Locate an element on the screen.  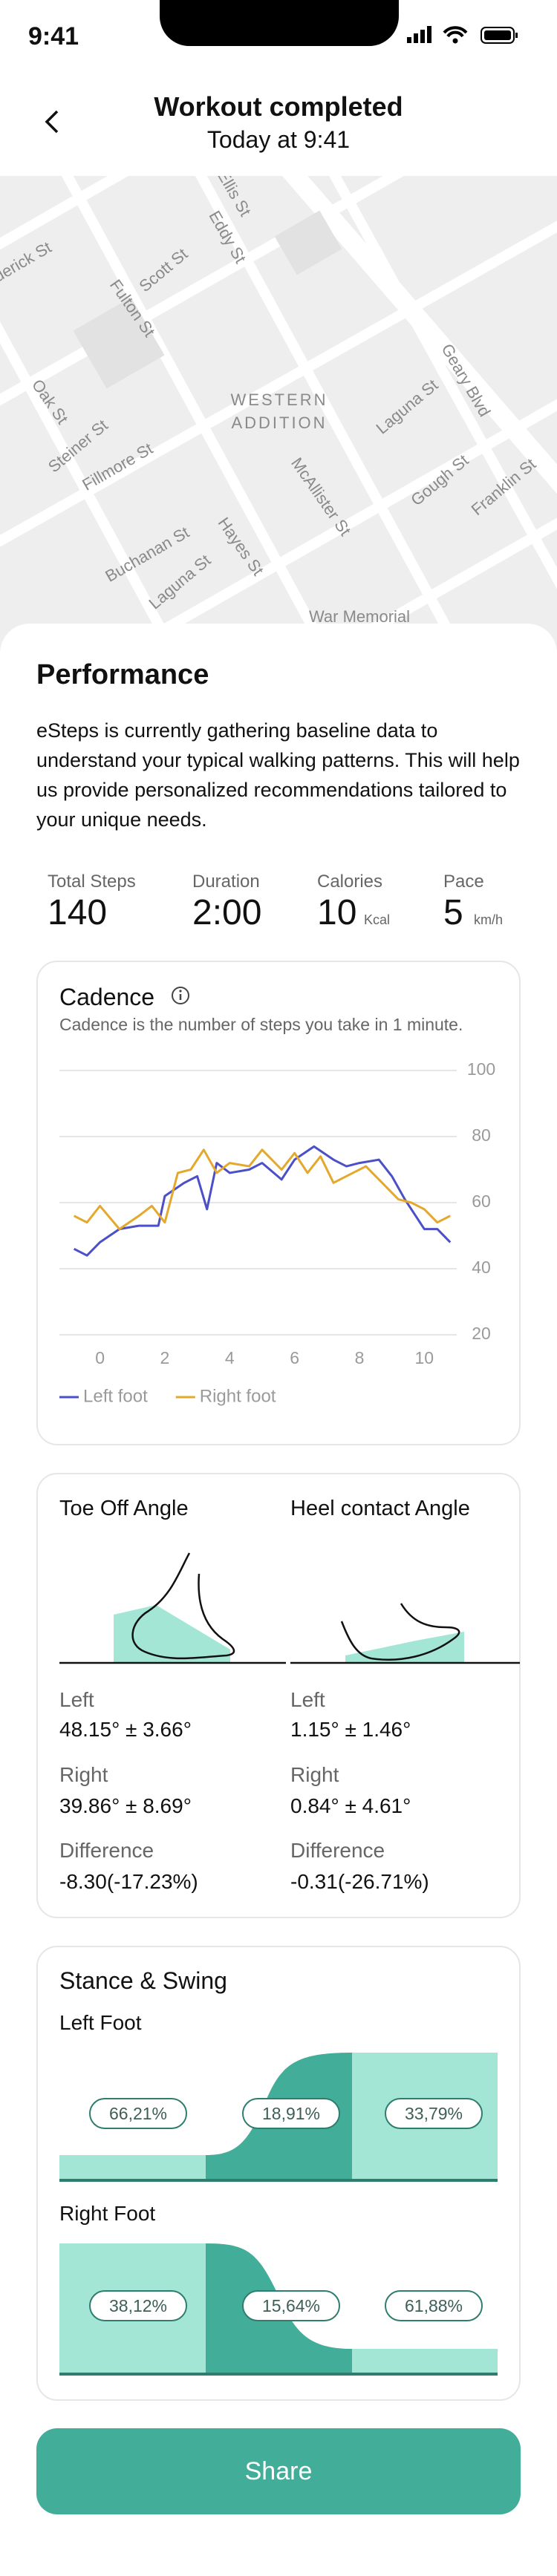
x-tick-label: 8 is located at coordinates (360, 1357).